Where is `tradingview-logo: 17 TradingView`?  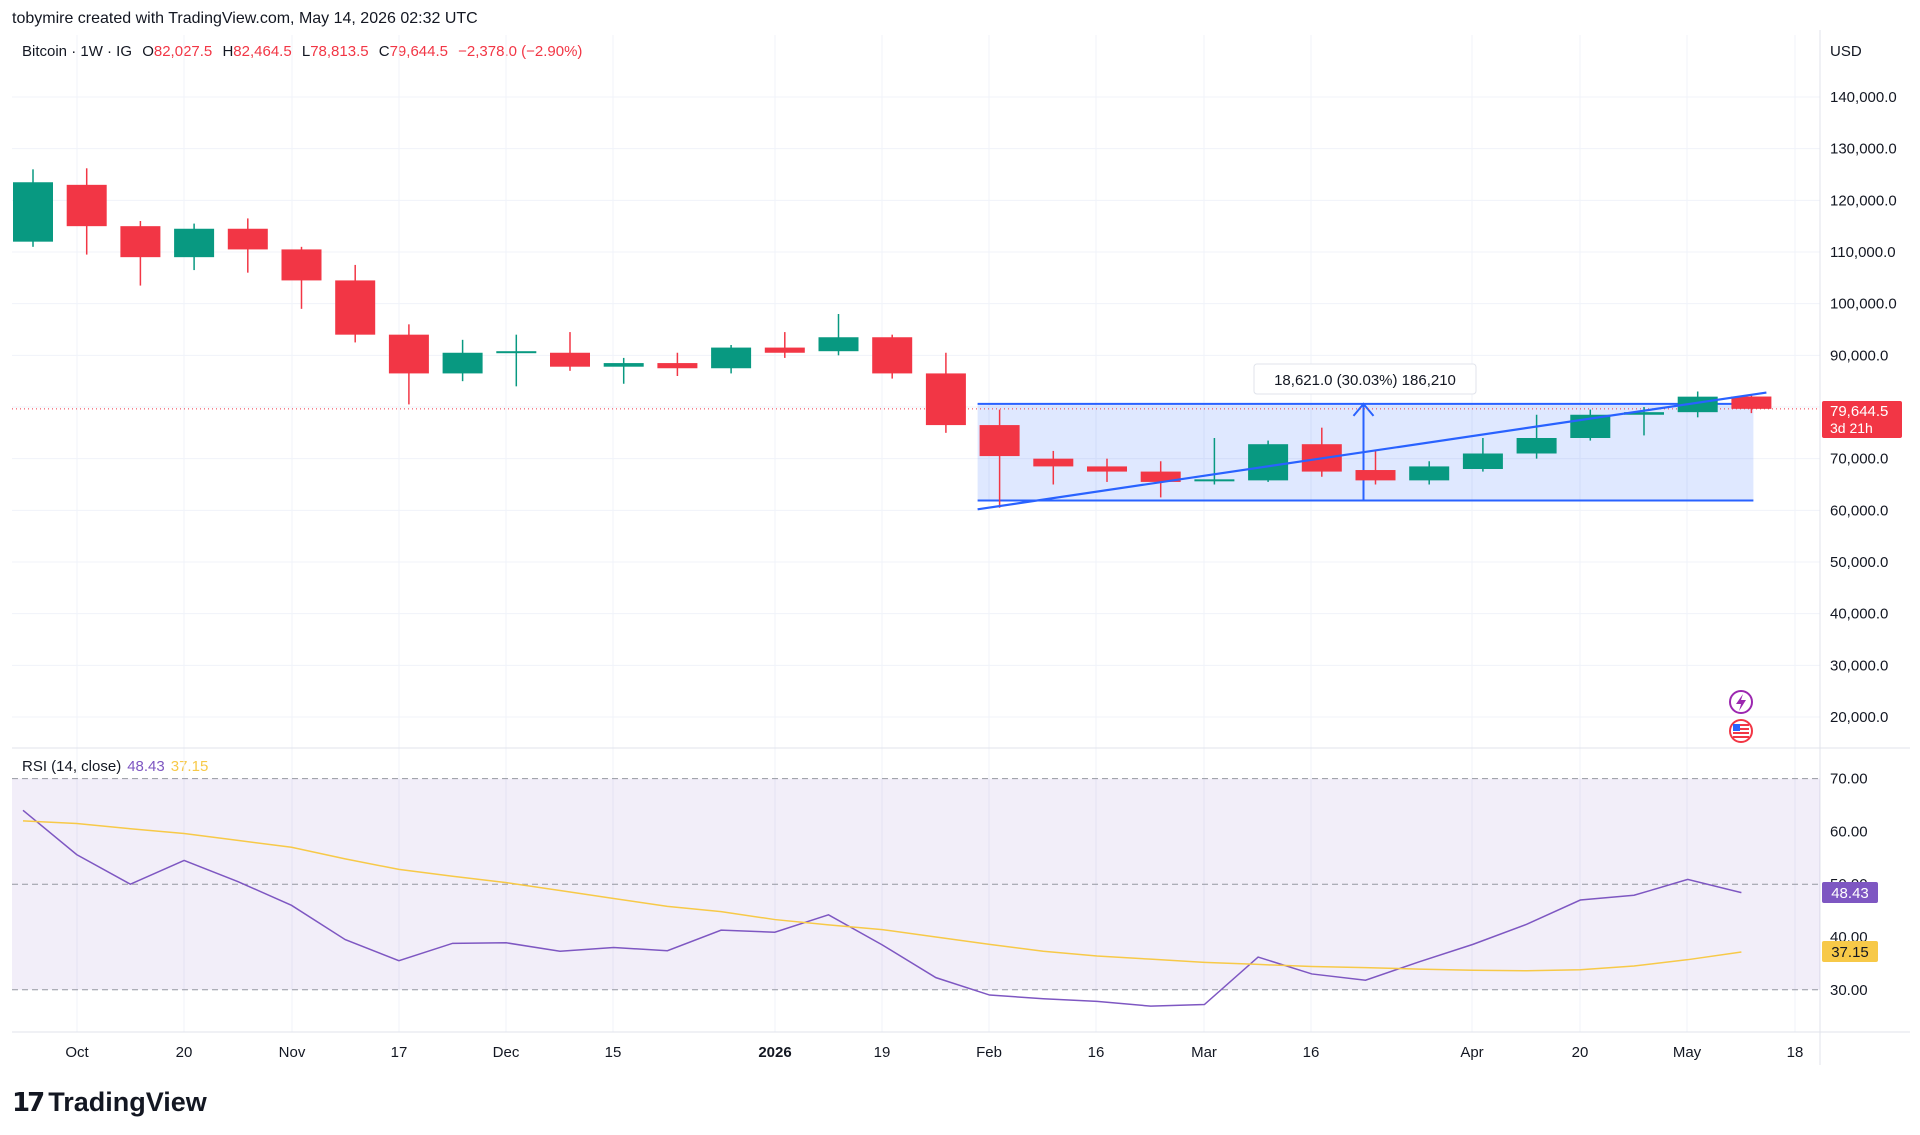 tradingview-logo: 17 TradingView is located at coordinates (109, 1102).